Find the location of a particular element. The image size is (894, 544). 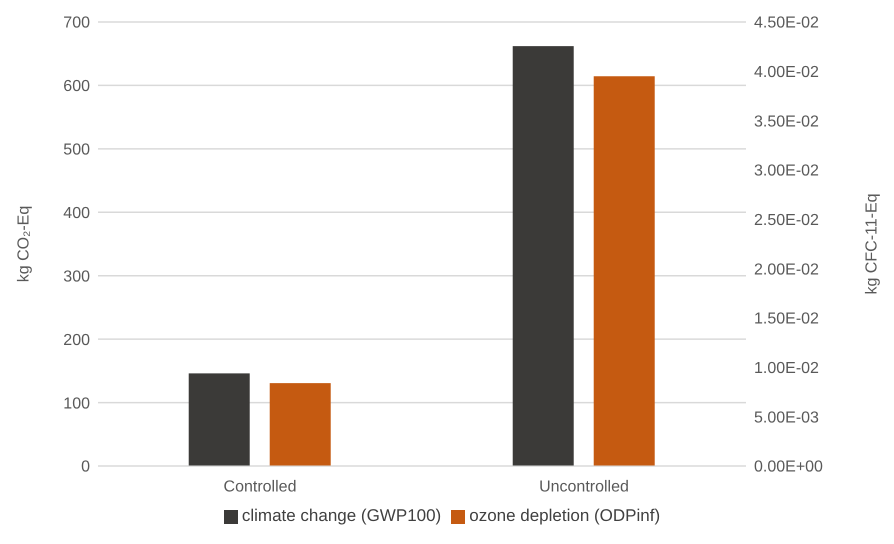

y-tick-label: 0 is located at coordinates (85, 467).